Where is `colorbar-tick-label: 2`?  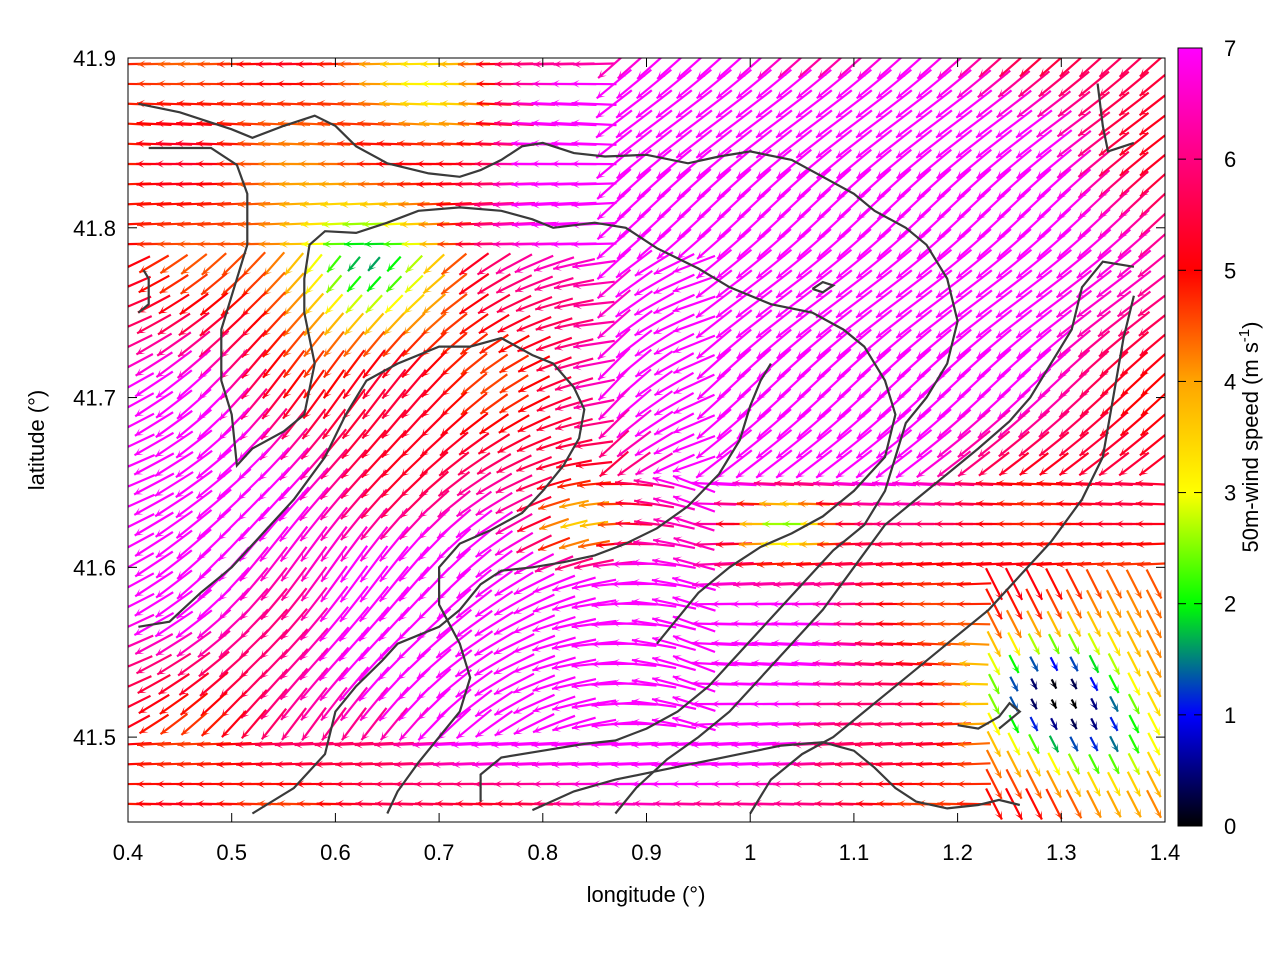
colorbar-tick-label: 2 is located at coordinates (1230, 604).